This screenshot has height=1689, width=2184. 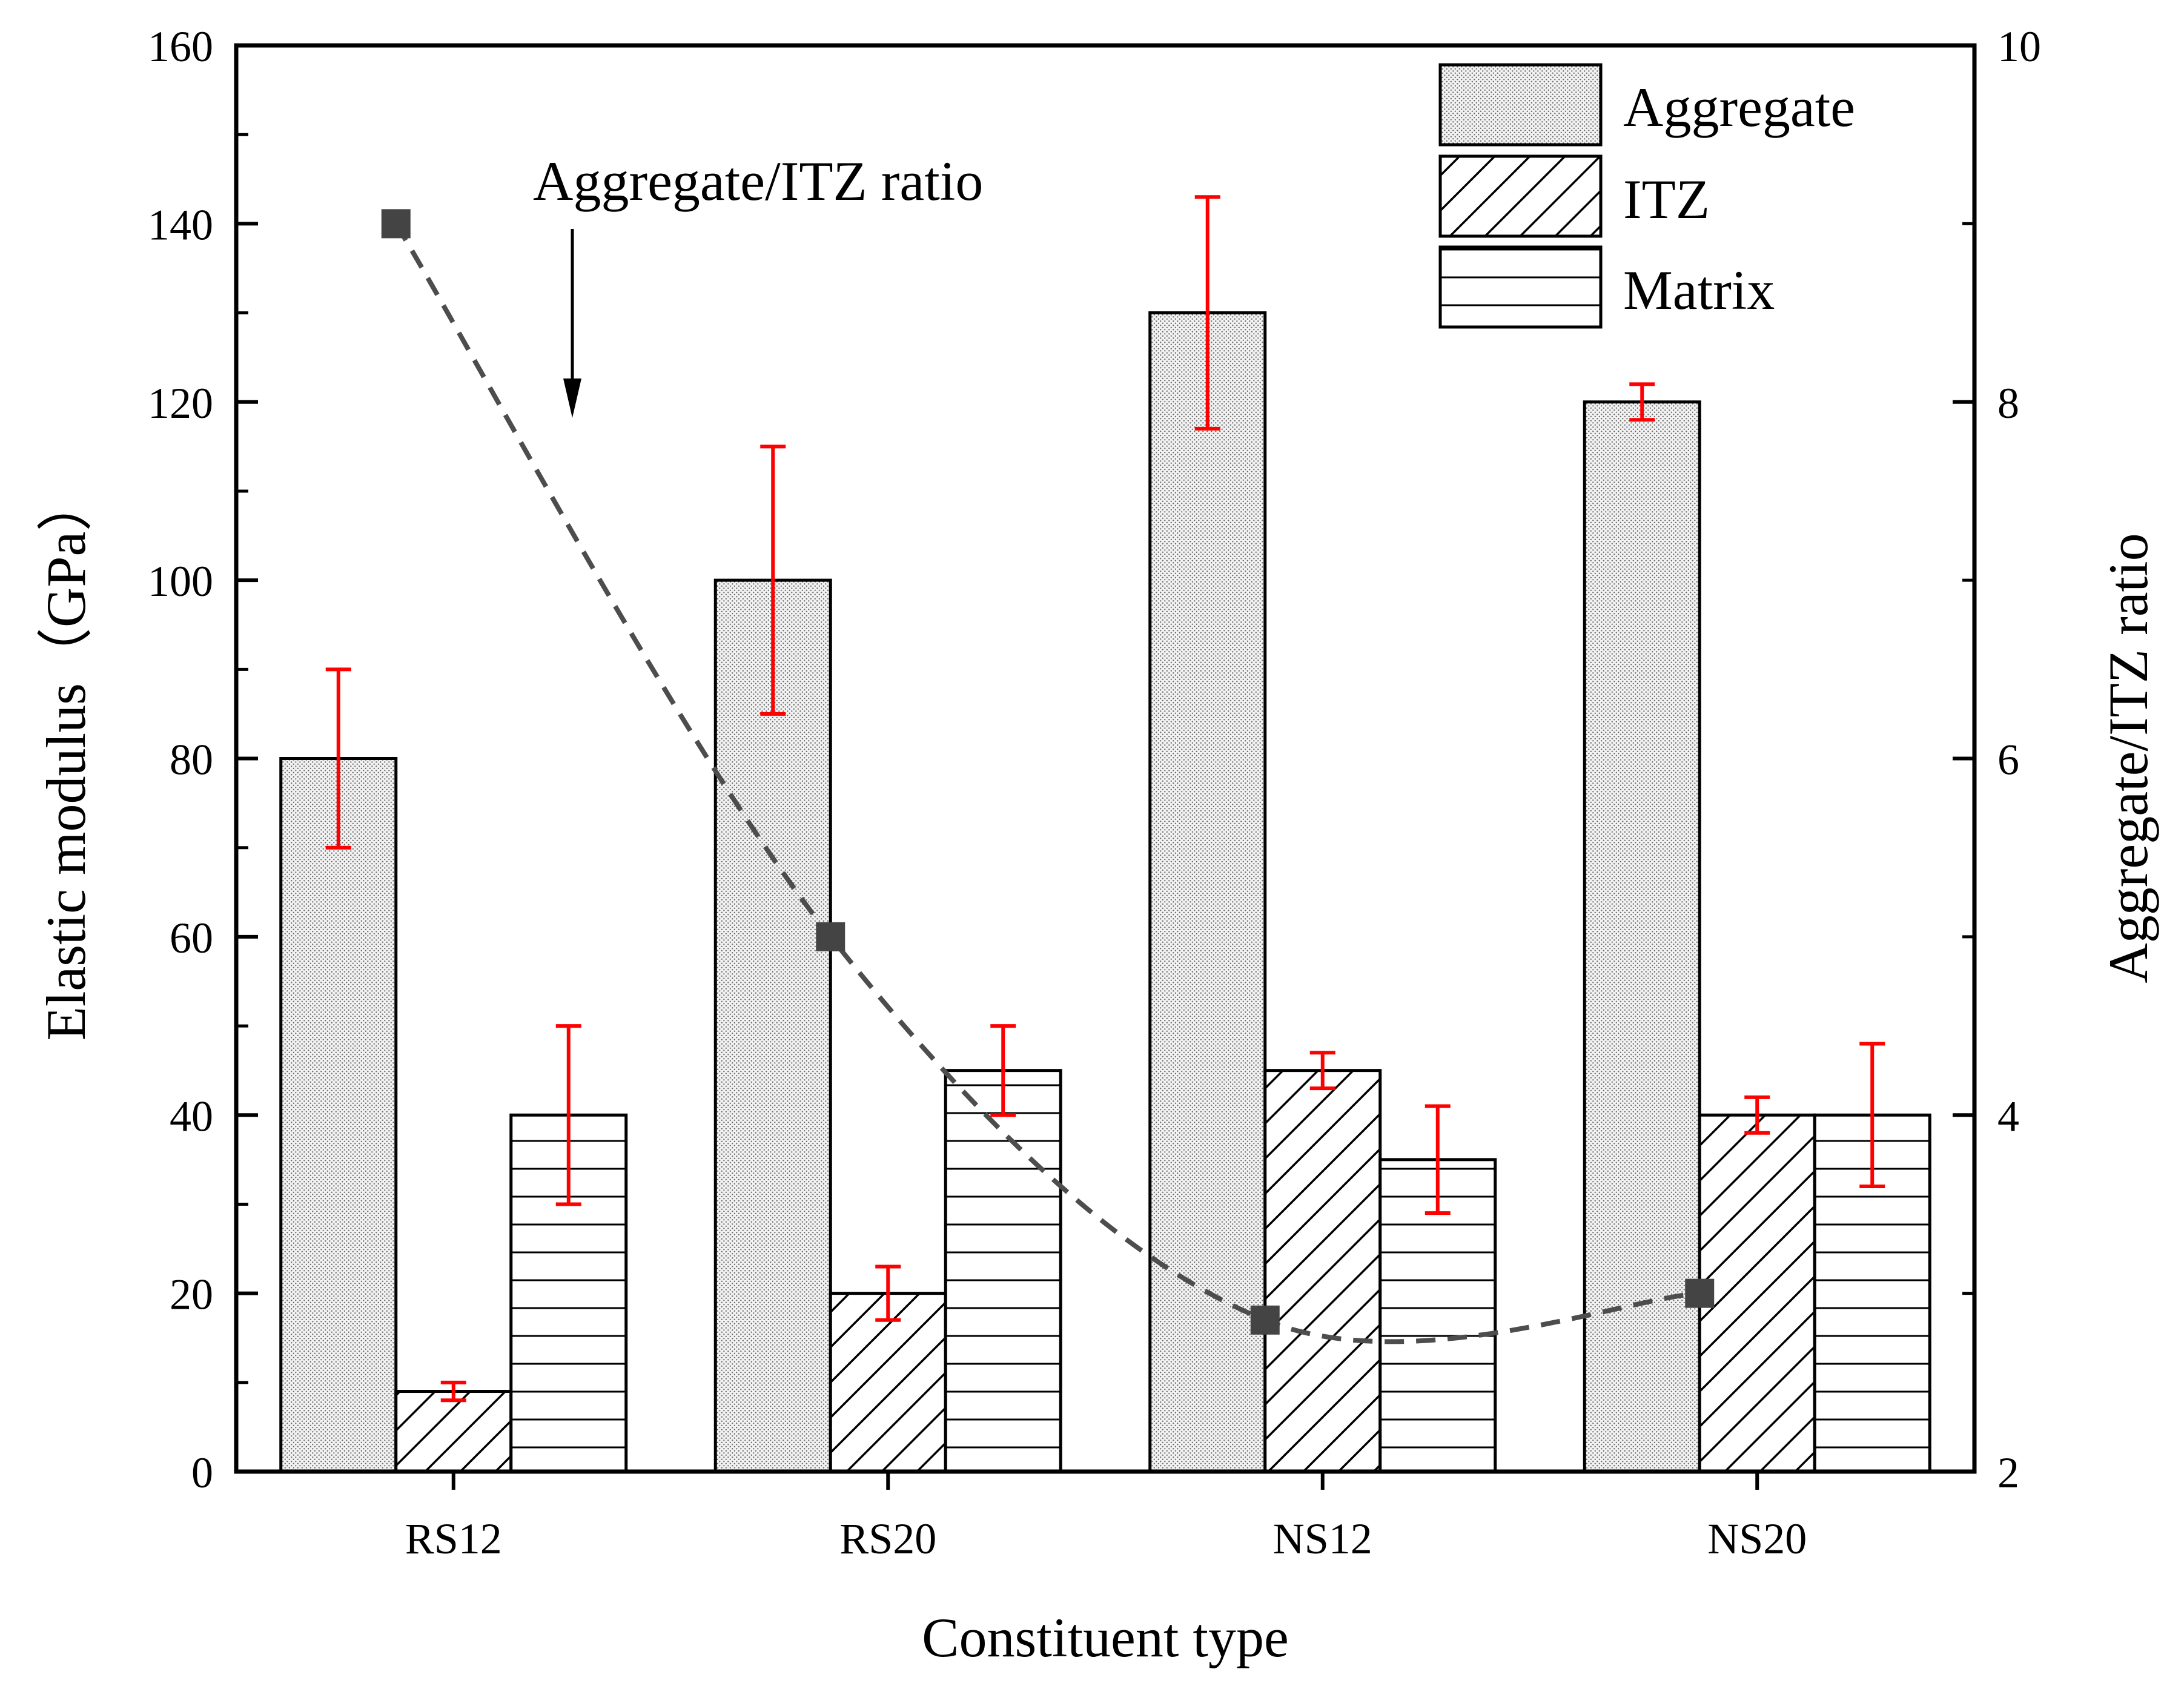 I want to click on bar-matrix-ns12, so click(x=1437, y=1315).